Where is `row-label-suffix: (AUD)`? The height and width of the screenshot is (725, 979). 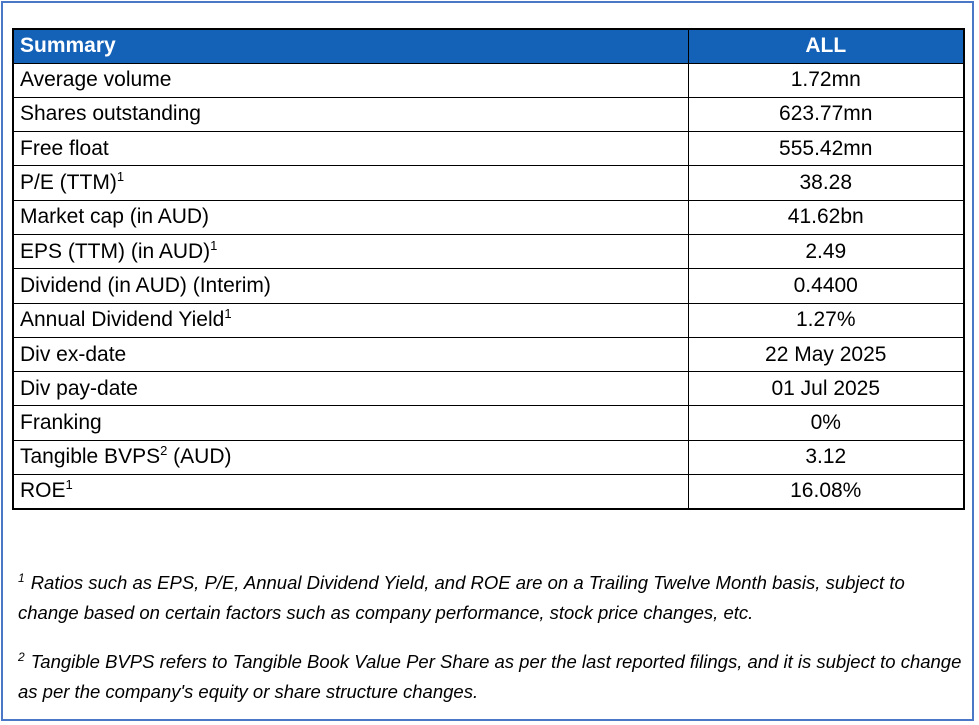
row-label-suffix: (AUD) is located at coordinates (199, 457).